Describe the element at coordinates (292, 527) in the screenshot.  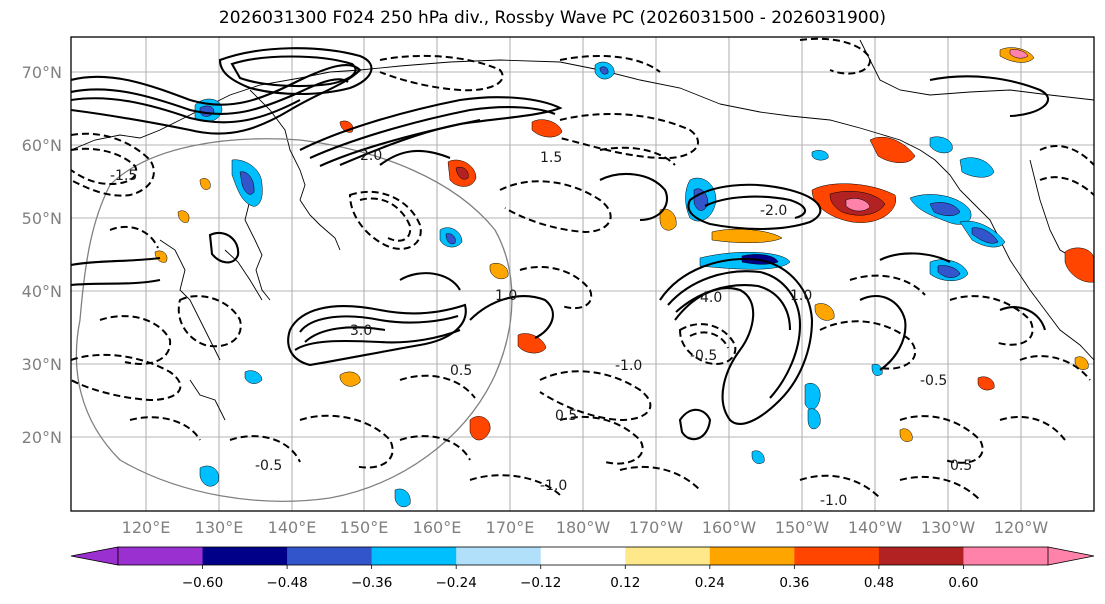
I see `lon-label: 140°E` at that location.